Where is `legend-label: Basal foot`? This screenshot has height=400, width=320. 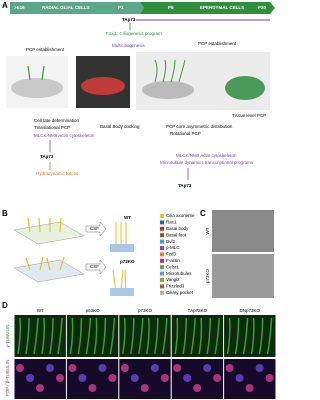
legend-label: Basal foot is located at coordinates (176, 234).